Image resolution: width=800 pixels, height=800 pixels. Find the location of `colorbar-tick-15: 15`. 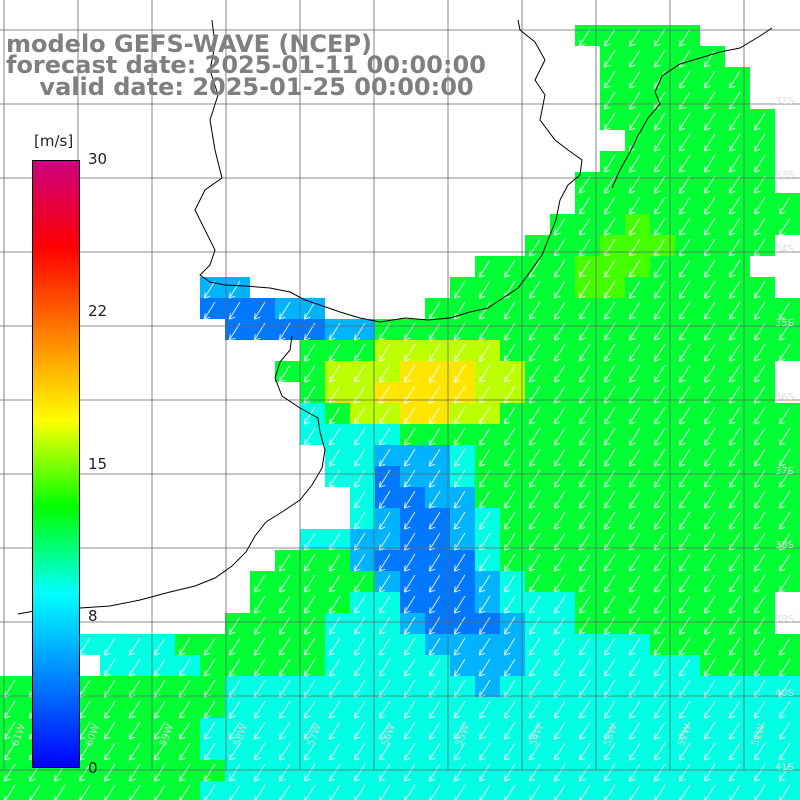

colorbar-tick-15: 15 is located at coordinates (98, 464).